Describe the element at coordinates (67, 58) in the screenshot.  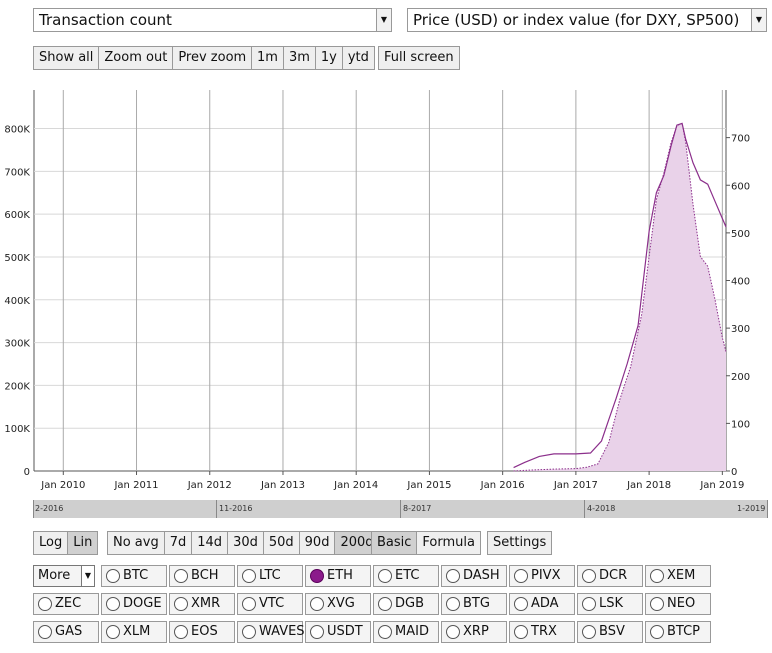
I see `show-all-button: Show all` at that location.